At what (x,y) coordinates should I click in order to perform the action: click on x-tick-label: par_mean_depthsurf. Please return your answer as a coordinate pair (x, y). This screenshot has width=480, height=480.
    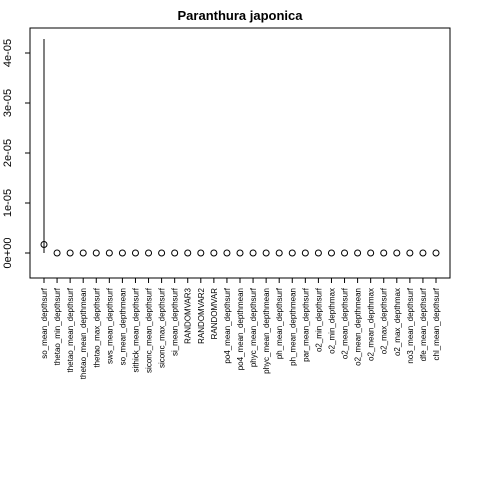
    Looking at the image, I should click on (305, 324).